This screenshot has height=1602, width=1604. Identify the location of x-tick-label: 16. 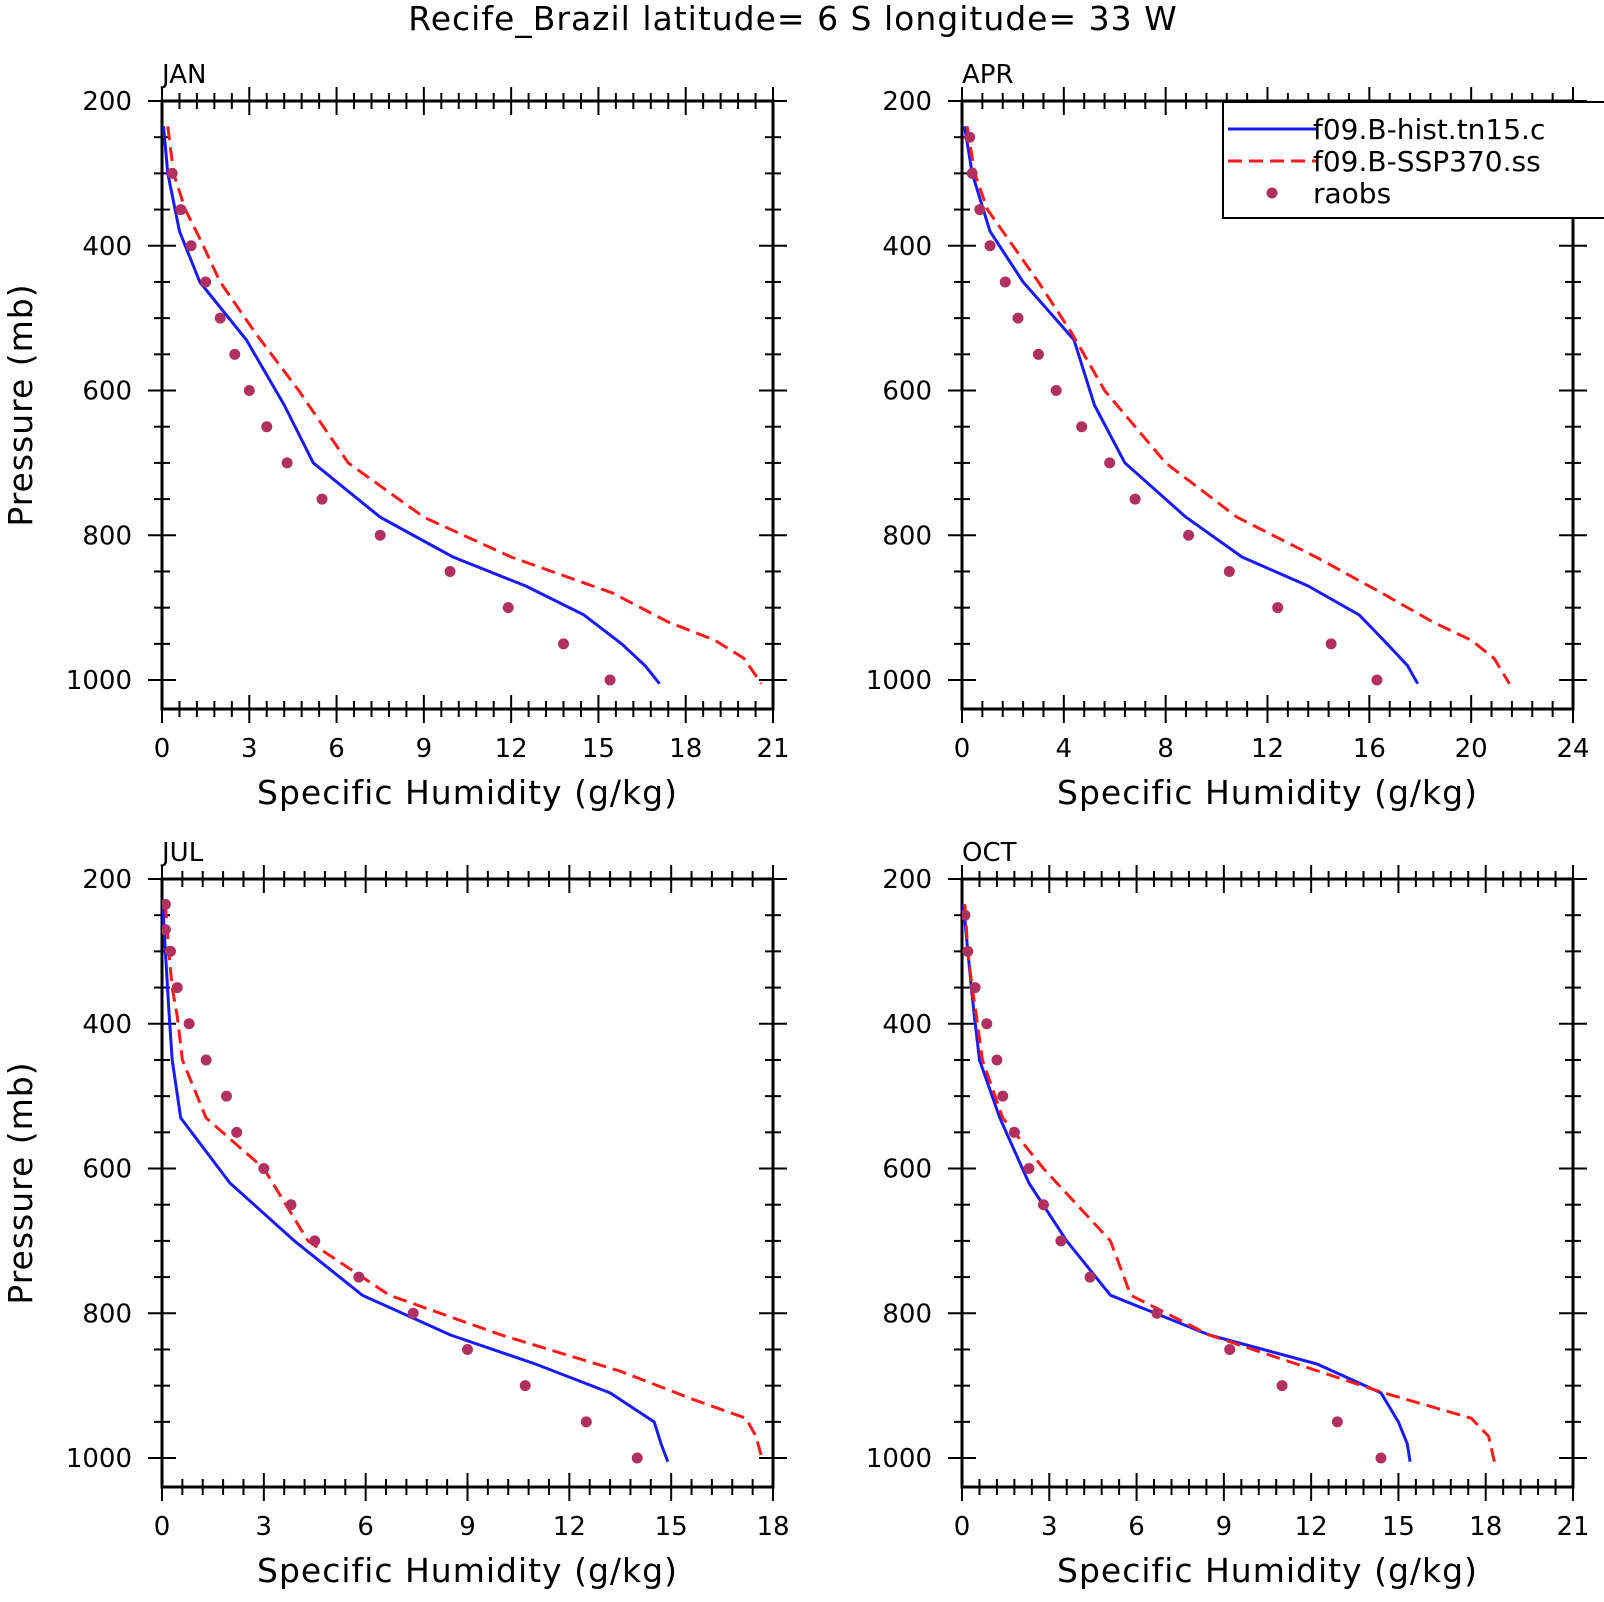
(1369, 749).